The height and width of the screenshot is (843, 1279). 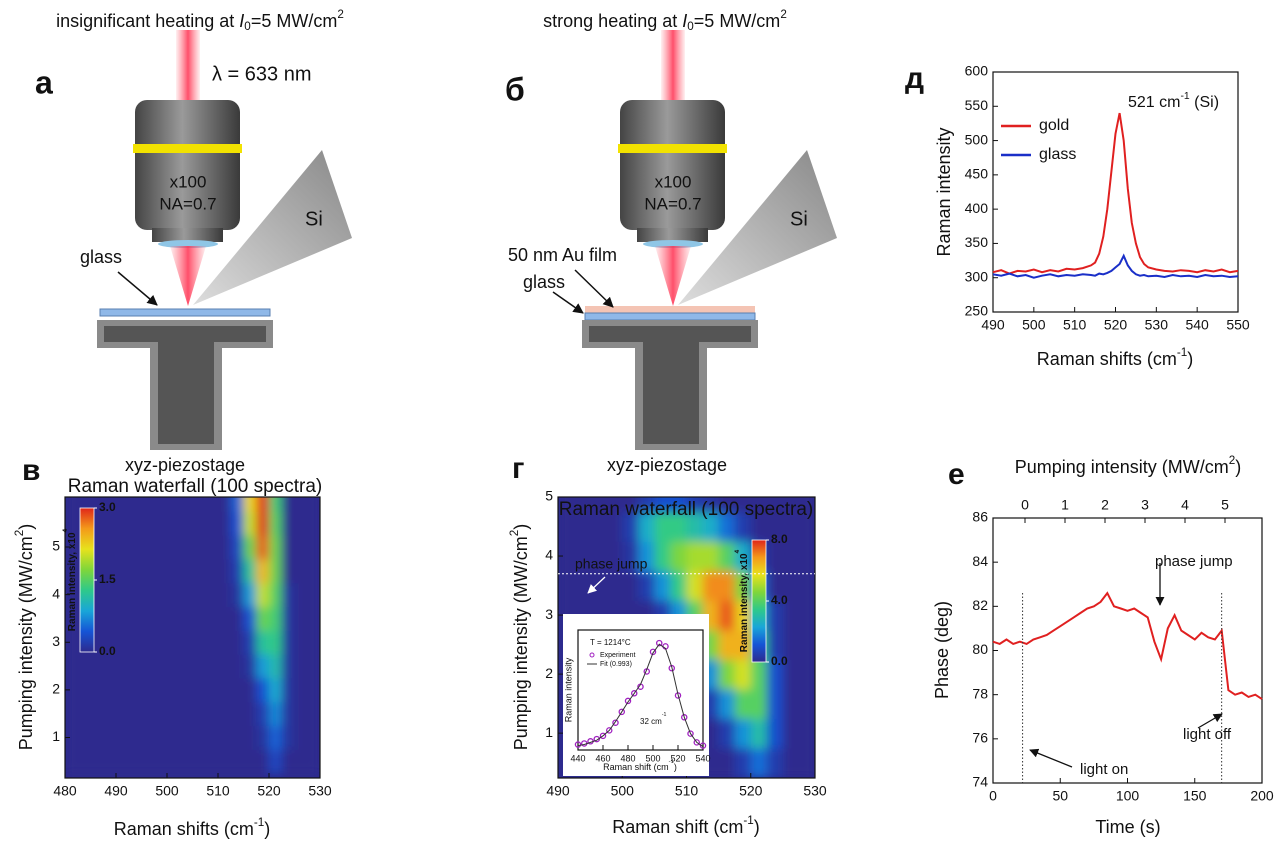 I want to click on x2-axis-label-part: Pumping intensity (MW/cm, so click(x=1122, y=467).